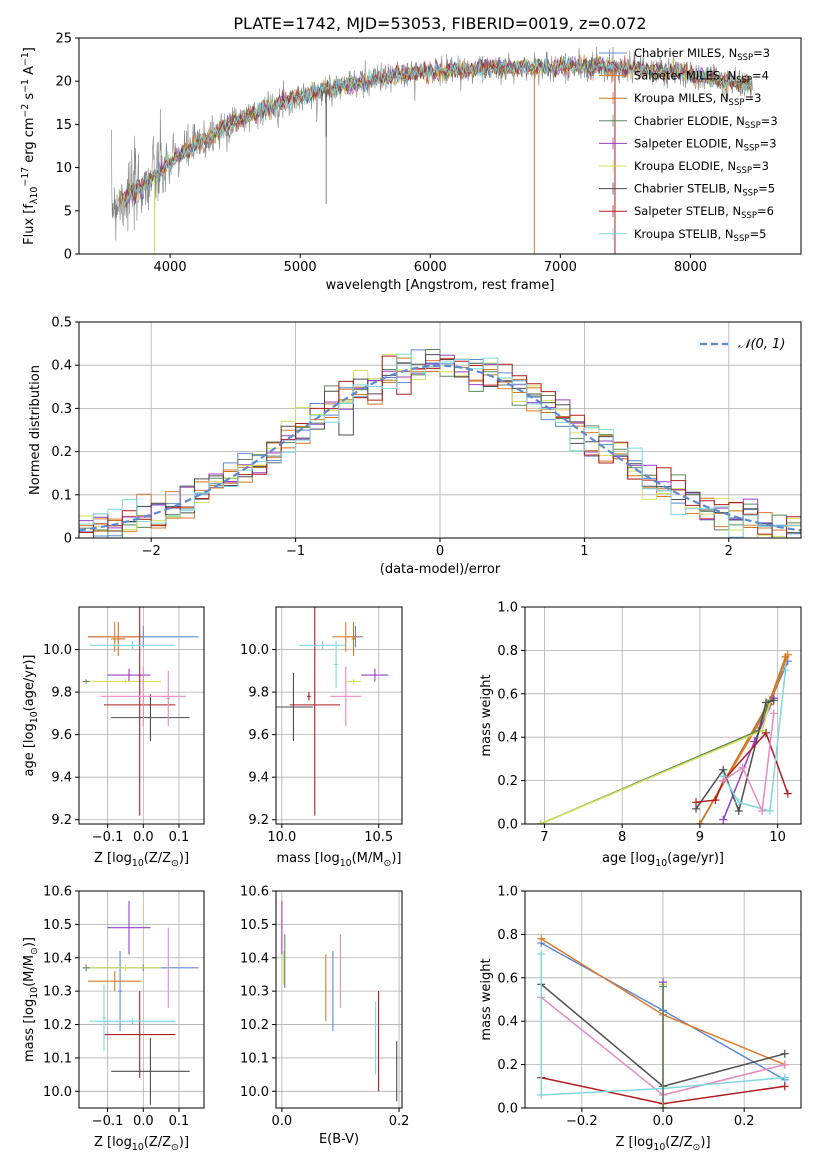 Image resolution: width=819 pixels, height=1170 pixels. Describe the element at coordinates (507, 608) in the screenshot. I see `y-tick-label: 1.0` at that location.